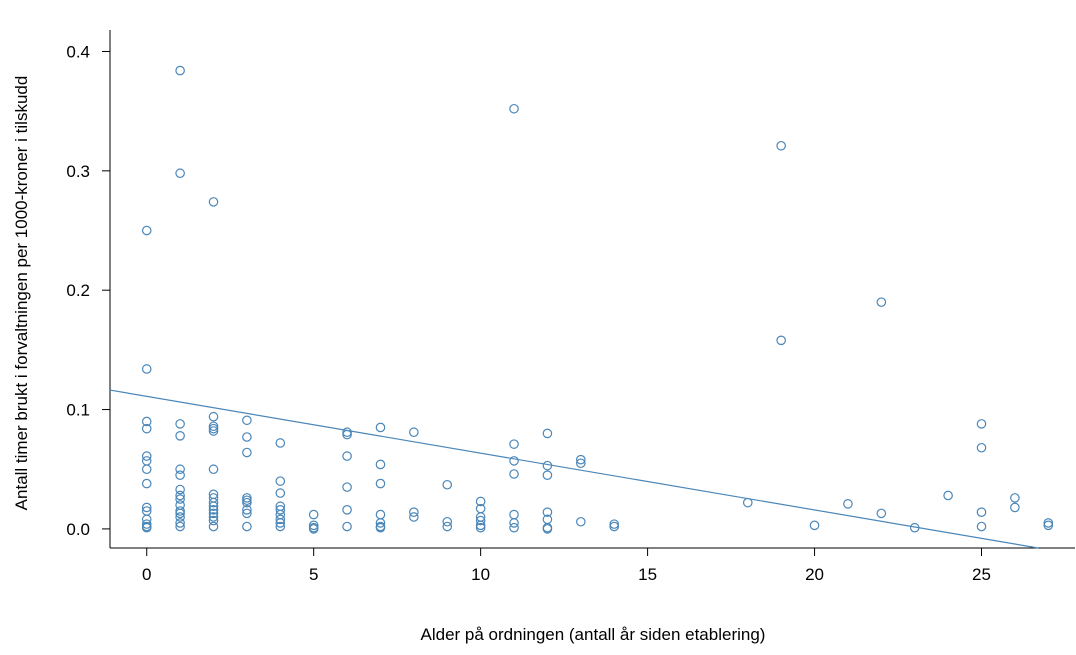 The height and width of the screenshot is (655, 1076). Describe the element at coordinates (814, 574) in the screenshot. I see `x-tick-label: 20` at that location.